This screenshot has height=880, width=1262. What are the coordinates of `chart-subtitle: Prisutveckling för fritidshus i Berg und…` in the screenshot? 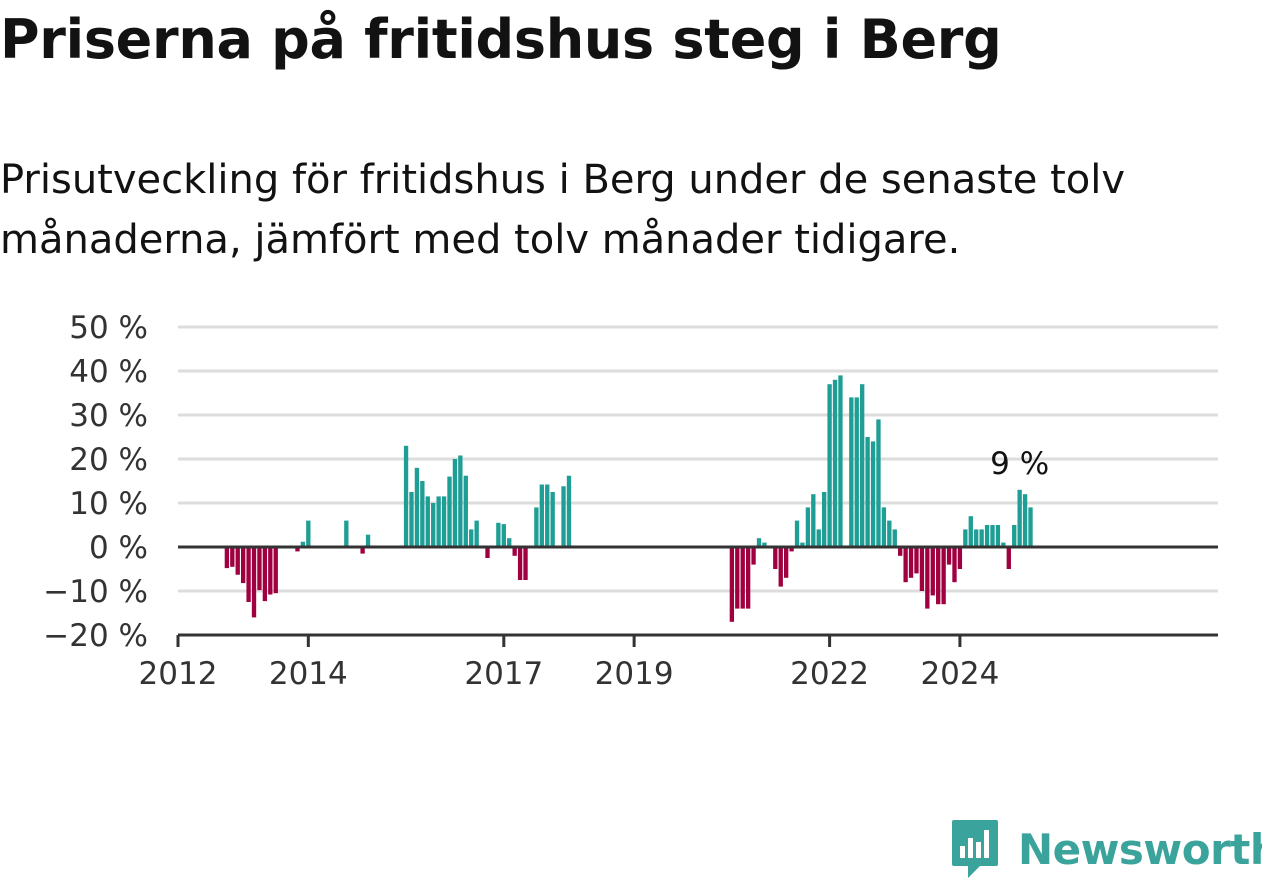 It's located at (563, 210).